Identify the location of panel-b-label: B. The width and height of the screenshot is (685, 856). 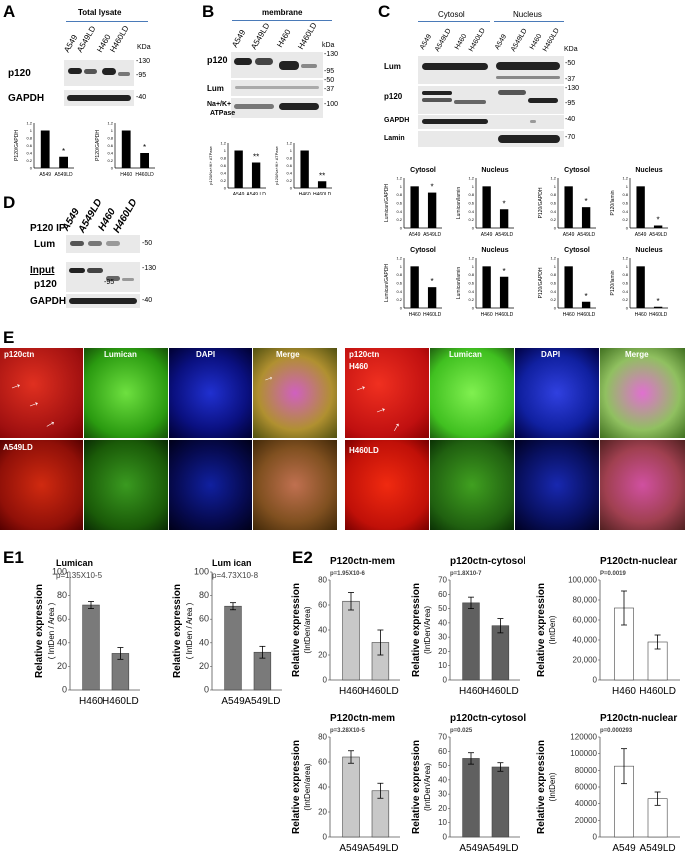
(208, 11).